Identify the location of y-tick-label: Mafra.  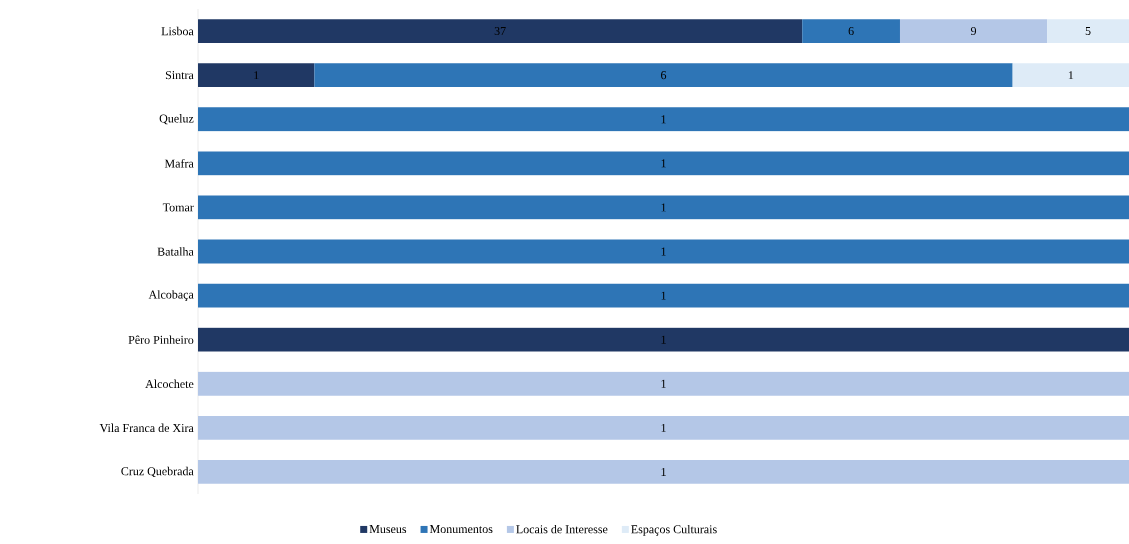
(179, 163).